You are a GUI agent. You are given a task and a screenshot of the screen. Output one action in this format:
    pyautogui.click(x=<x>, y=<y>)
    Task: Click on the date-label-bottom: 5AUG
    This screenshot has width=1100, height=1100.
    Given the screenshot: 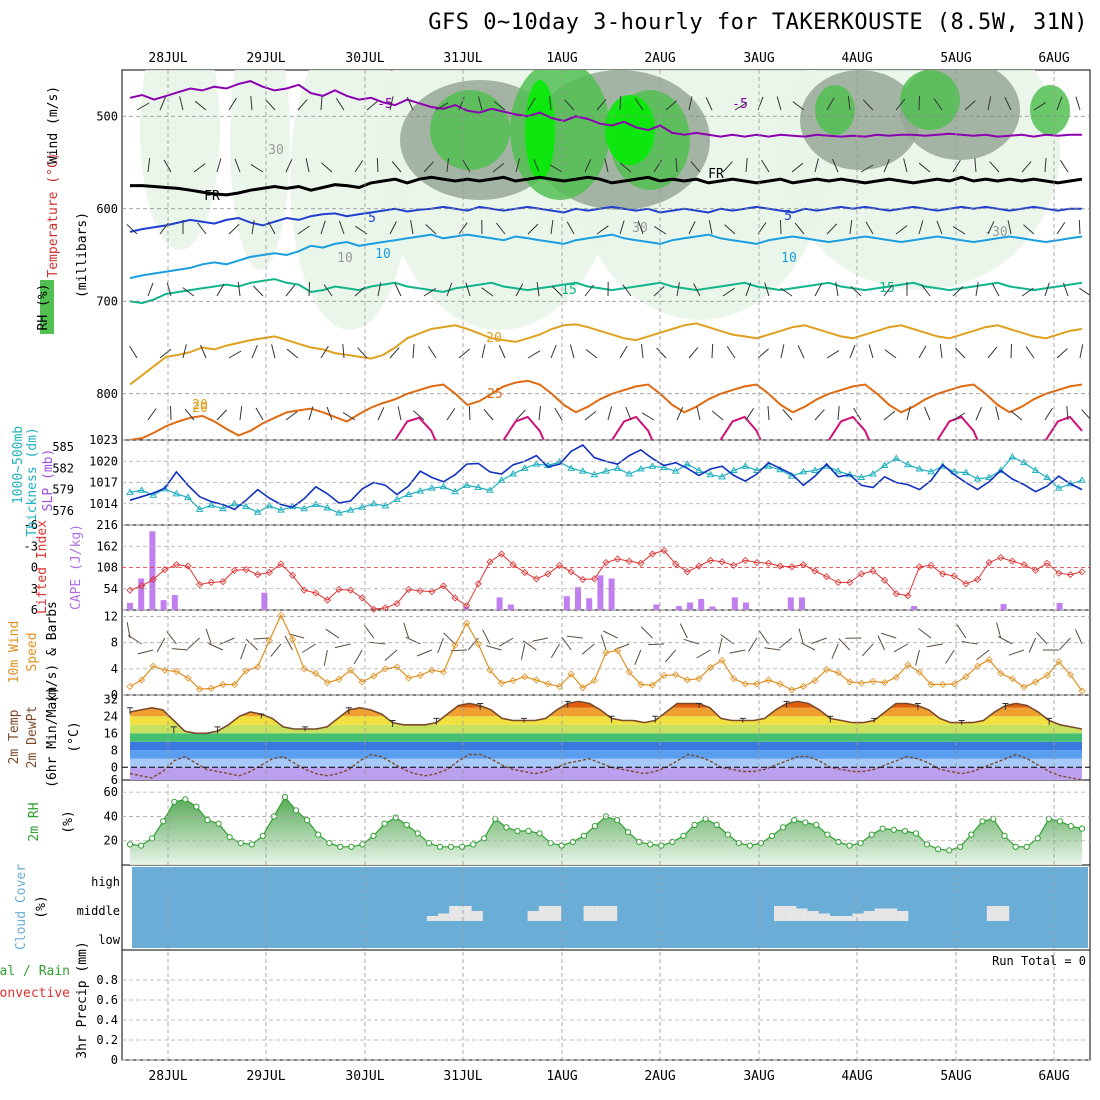 What is the action you would take?
    pyautogui.click(x=955, y=1076)
    